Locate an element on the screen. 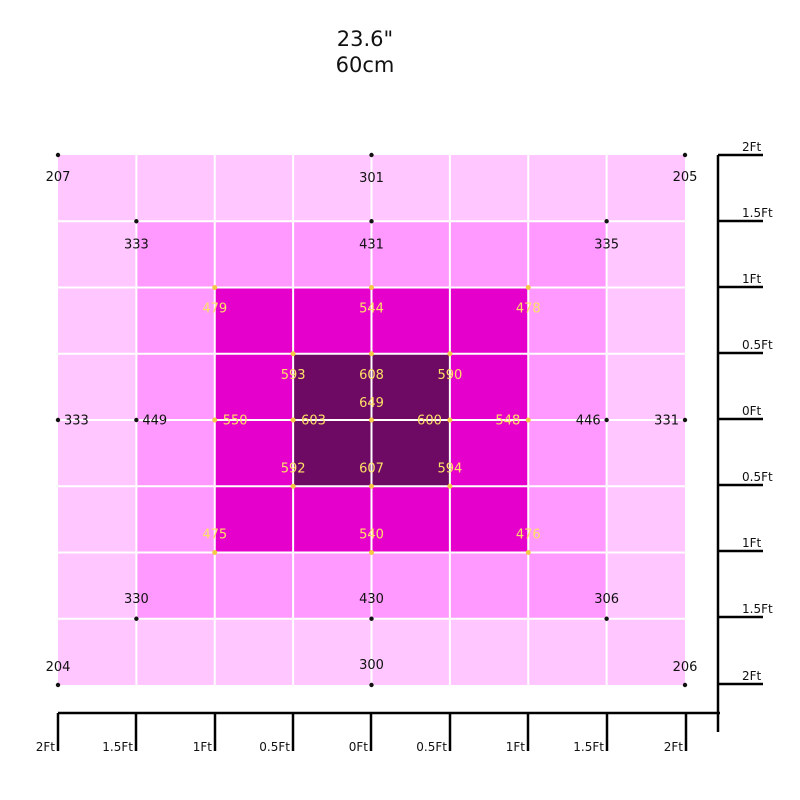 The height and width of the screenshot is (800, 800). measurement-value: 548 is located at coordinates (507, 421).